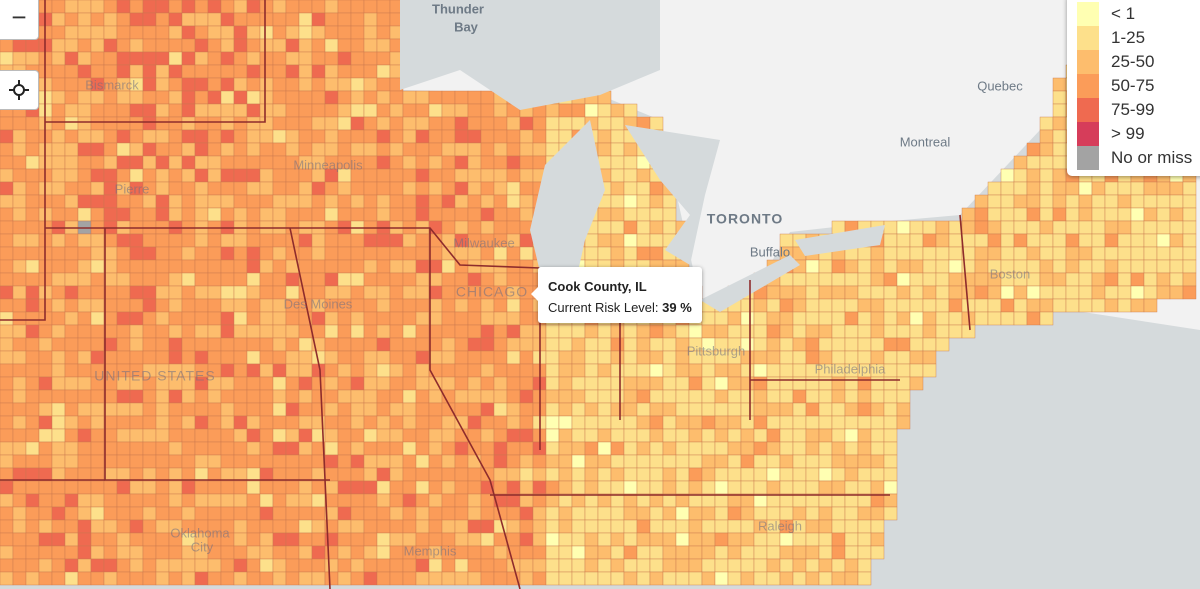 Image resolution: width=1200 pixels, height=589 pixels. I want to click on place-label: Philadelphia, so click(851, 368).